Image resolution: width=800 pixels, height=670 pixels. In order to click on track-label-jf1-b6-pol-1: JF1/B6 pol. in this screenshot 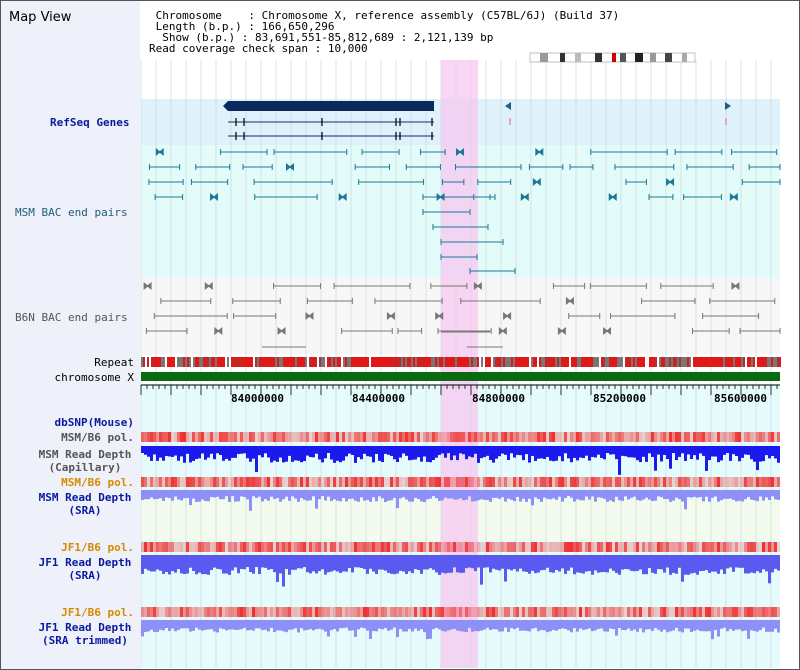, I will do `click(97, 547)`.